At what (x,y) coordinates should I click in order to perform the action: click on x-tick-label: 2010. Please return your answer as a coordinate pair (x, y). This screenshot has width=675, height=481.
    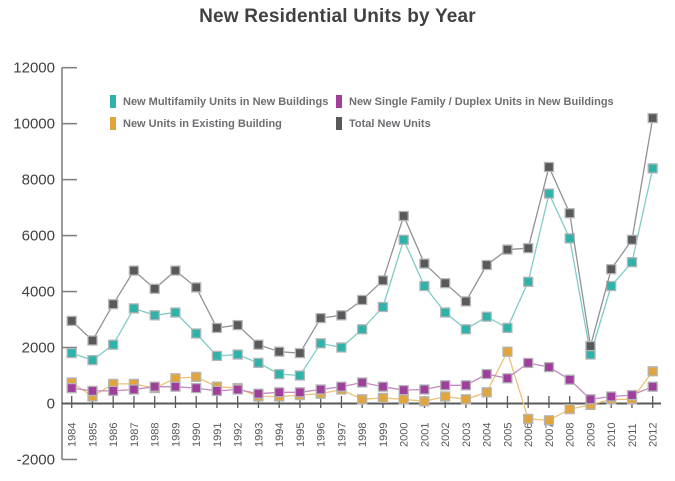
    Looking at the image, I should click on (612, 435).